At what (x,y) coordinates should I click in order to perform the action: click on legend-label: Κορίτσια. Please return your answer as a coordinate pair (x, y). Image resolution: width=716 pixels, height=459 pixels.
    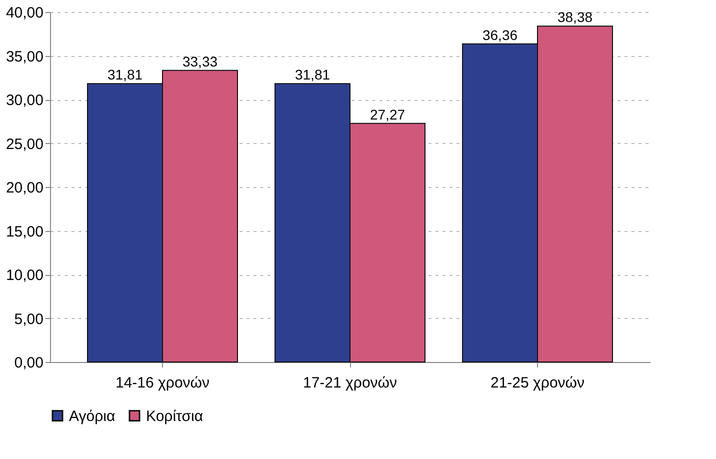
    Looking at the image, I should click on (175, 416).